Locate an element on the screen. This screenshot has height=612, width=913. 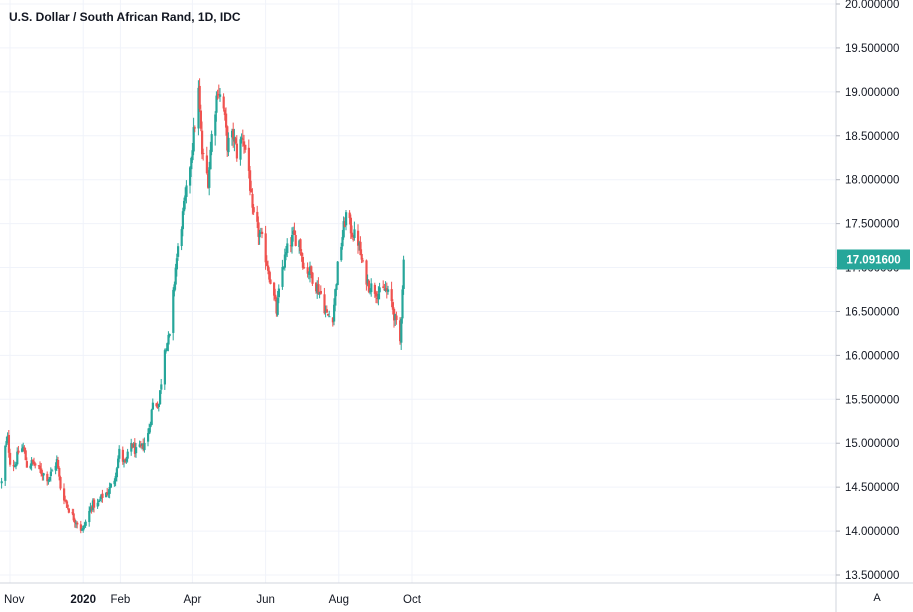
last-price-marker: 17.091600 is located at coordinates (873, 259).